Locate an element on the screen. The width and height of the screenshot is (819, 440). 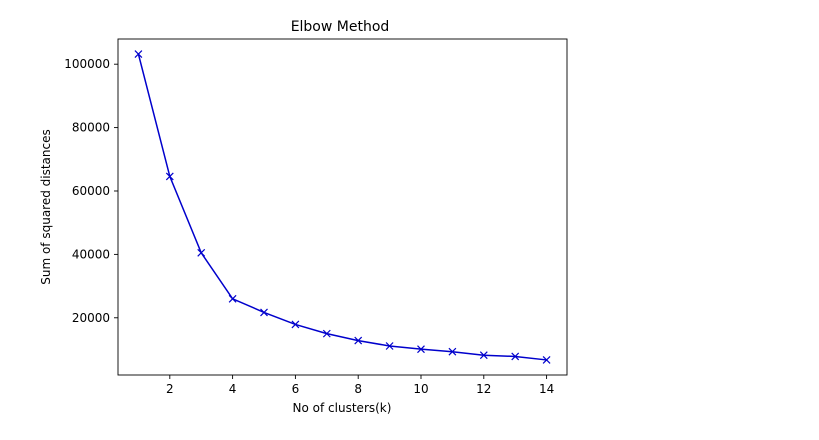
y-tick-label: 60000 is located at coordinates (91, 191).